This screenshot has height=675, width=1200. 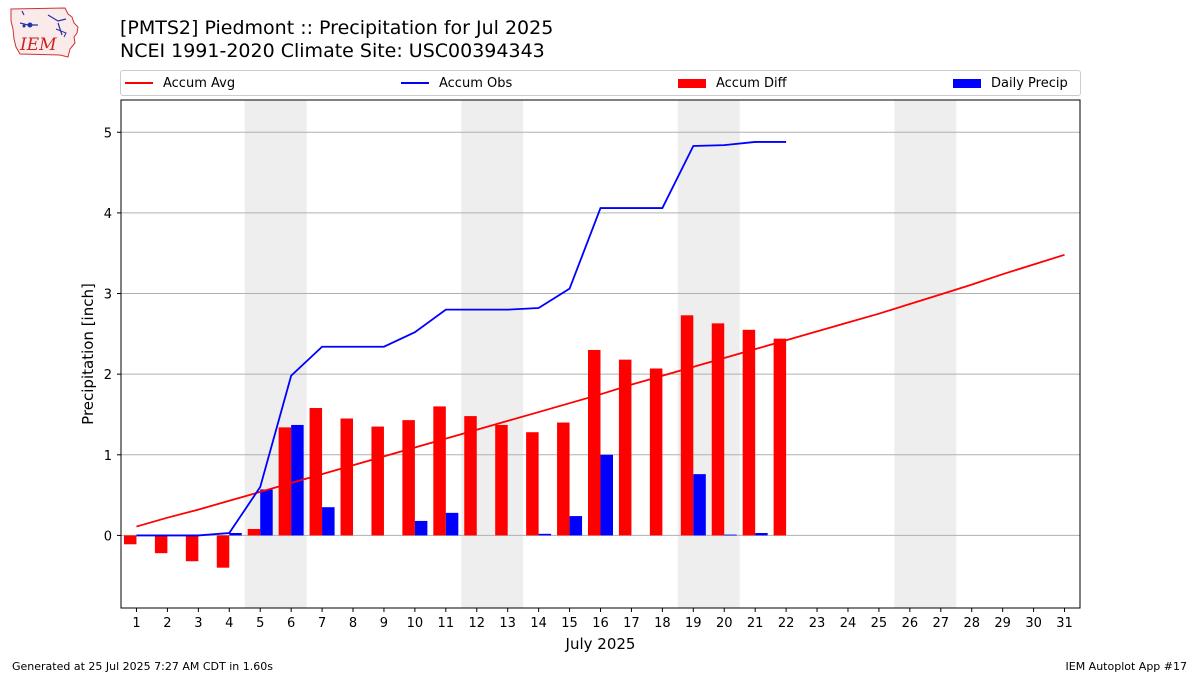 I want to click on y-tick-label: 4, so click(x=108, y=214).